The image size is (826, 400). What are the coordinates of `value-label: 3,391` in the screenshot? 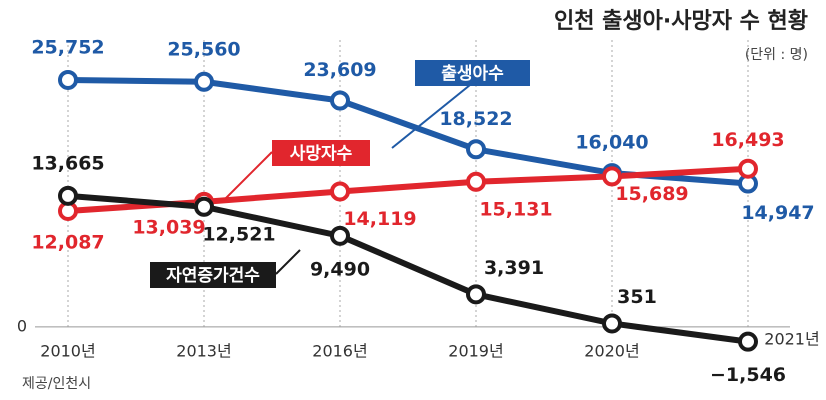 It's located at (514, 268).